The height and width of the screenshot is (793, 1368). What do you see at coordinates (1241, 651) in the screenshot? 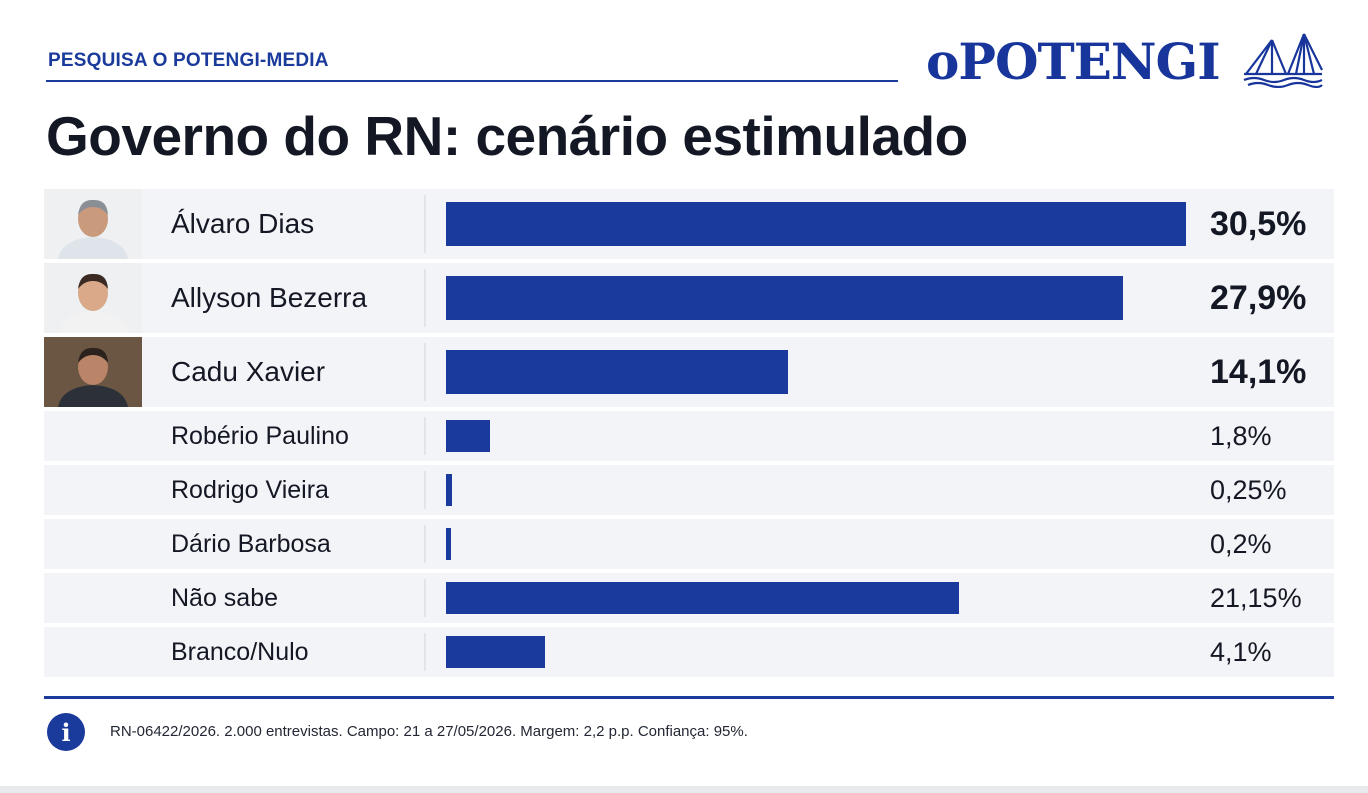
I see `value-label: 4,1%` at bounding box center [1241, 651].